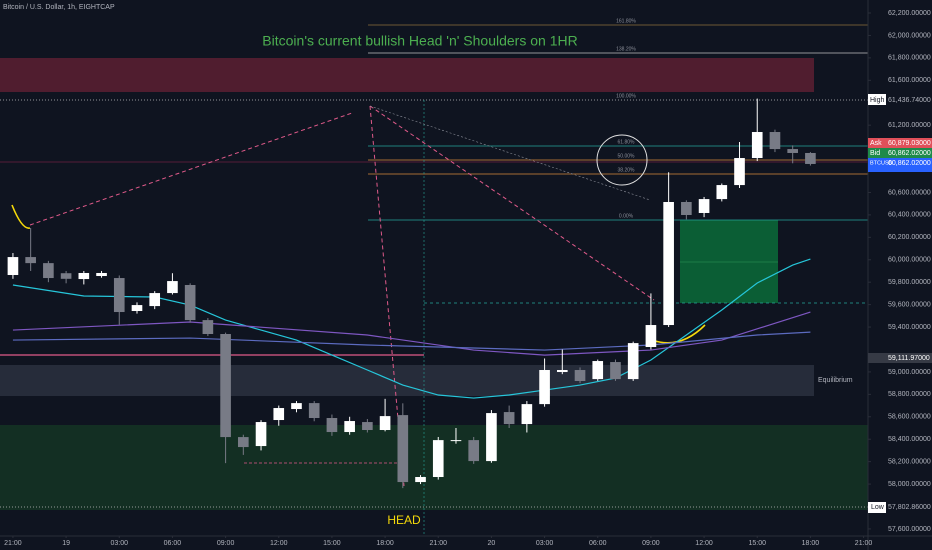 Image resolution: width=932 pixels, height=550 pixels. I want to click on y-tick-label: 58,800.00000, so click(909, 394).